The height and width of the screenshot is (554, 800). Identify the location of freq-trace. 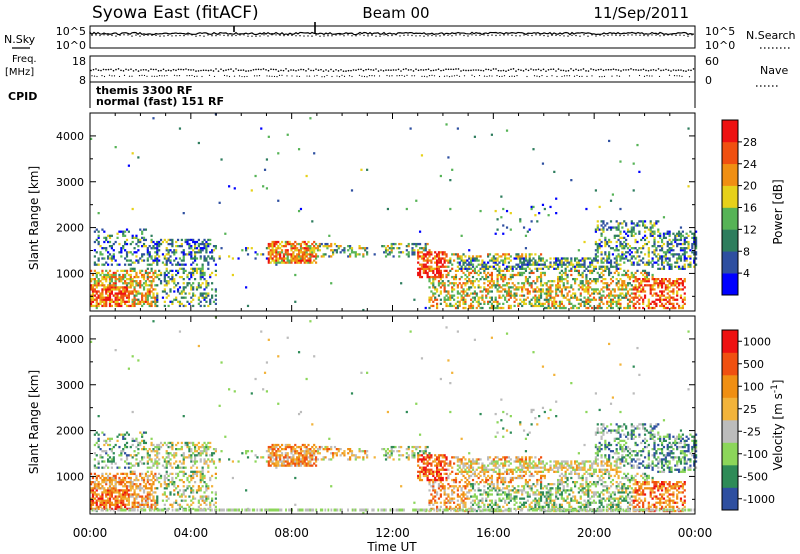
(392, 73).